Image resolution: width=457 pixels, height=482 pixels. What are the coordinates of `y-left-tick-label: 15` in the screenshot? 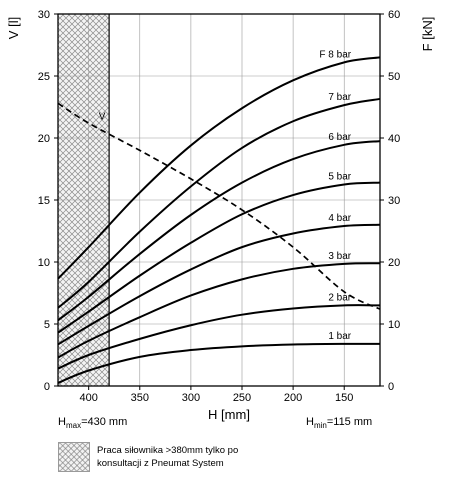 It's located at (44, 201).